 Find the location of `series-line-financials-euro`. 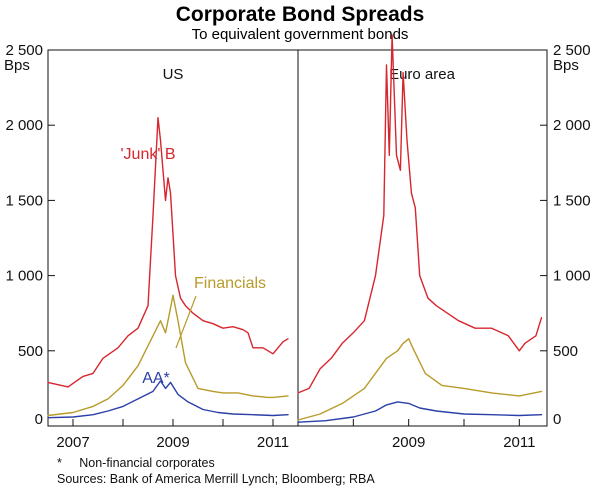

series-line-financials-euro is located at coordinates (420, 379).